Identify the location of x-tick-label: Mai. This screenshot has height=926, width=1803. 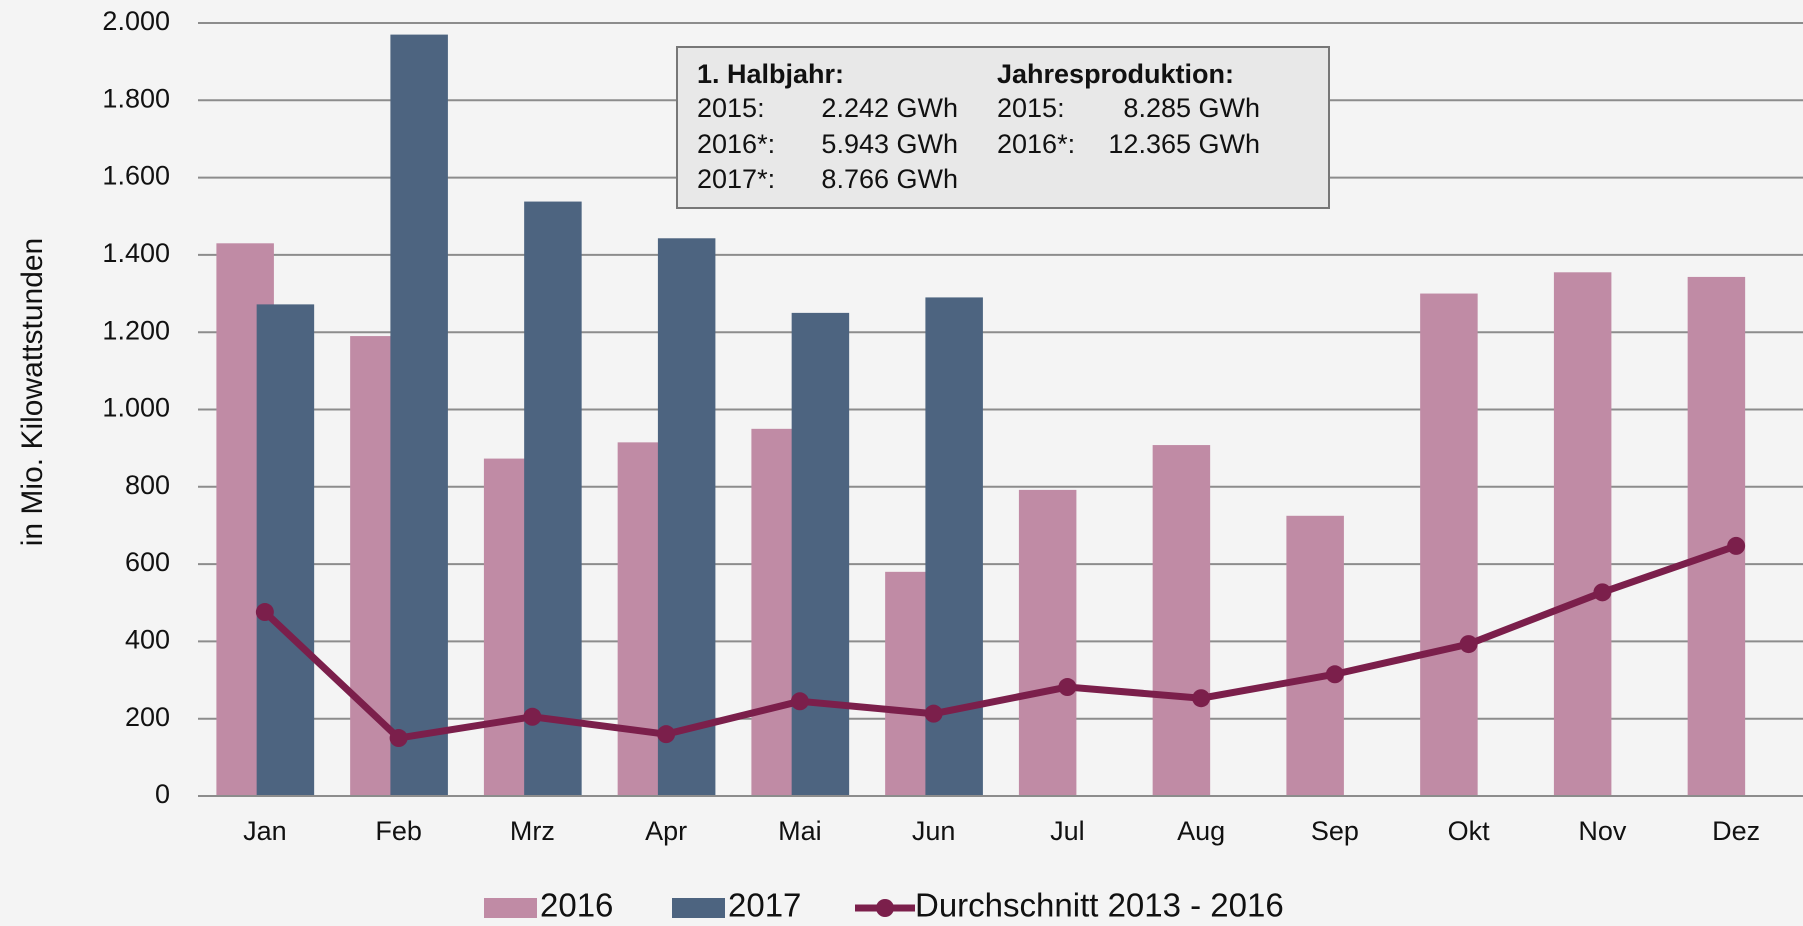
(800, 831).